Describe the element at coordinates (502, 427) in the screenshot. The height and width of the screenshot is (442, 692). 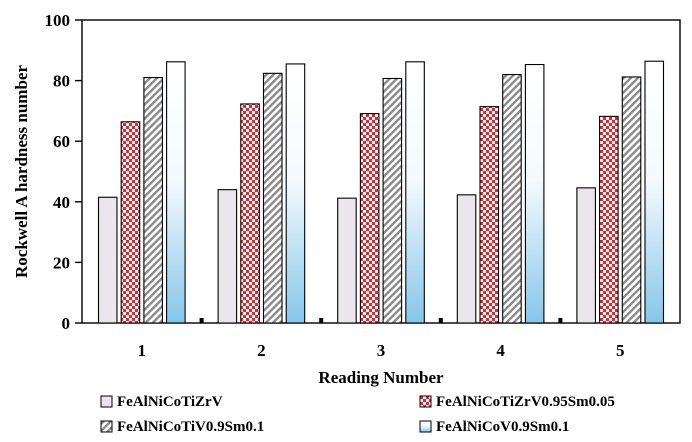
I see `legend-label-4: FeAlNiCoV0.9Sm0.1` at that location.